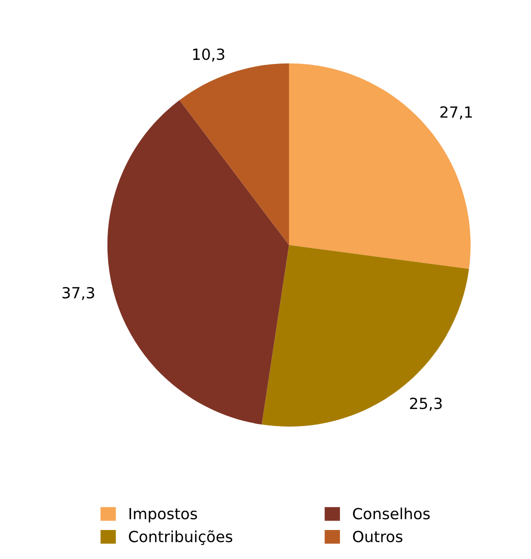  What do you see at coordinates (456, 113) in the screenshot?
I see `data-label: 27,1` at bounding box center [456, 113].